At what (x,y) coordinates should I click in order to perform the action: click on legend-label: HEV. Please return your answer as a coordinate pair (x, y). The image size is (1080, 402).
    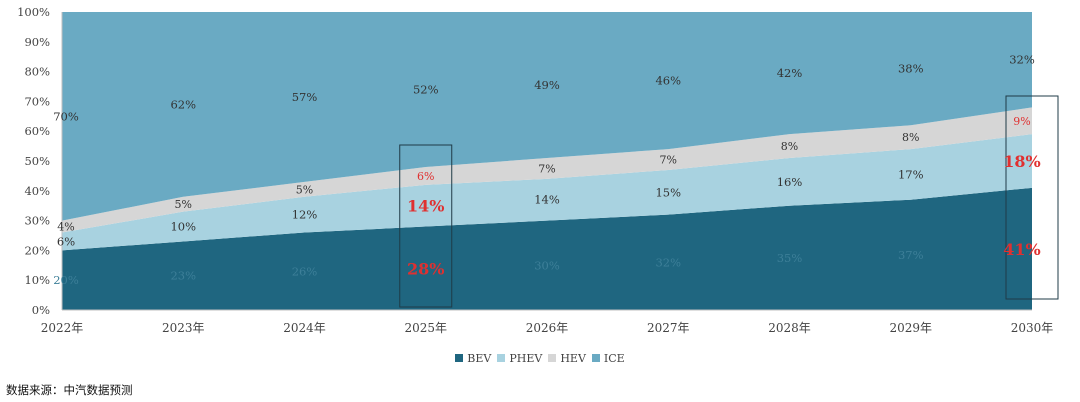
    Looking at the image, I should click on (573, 358).